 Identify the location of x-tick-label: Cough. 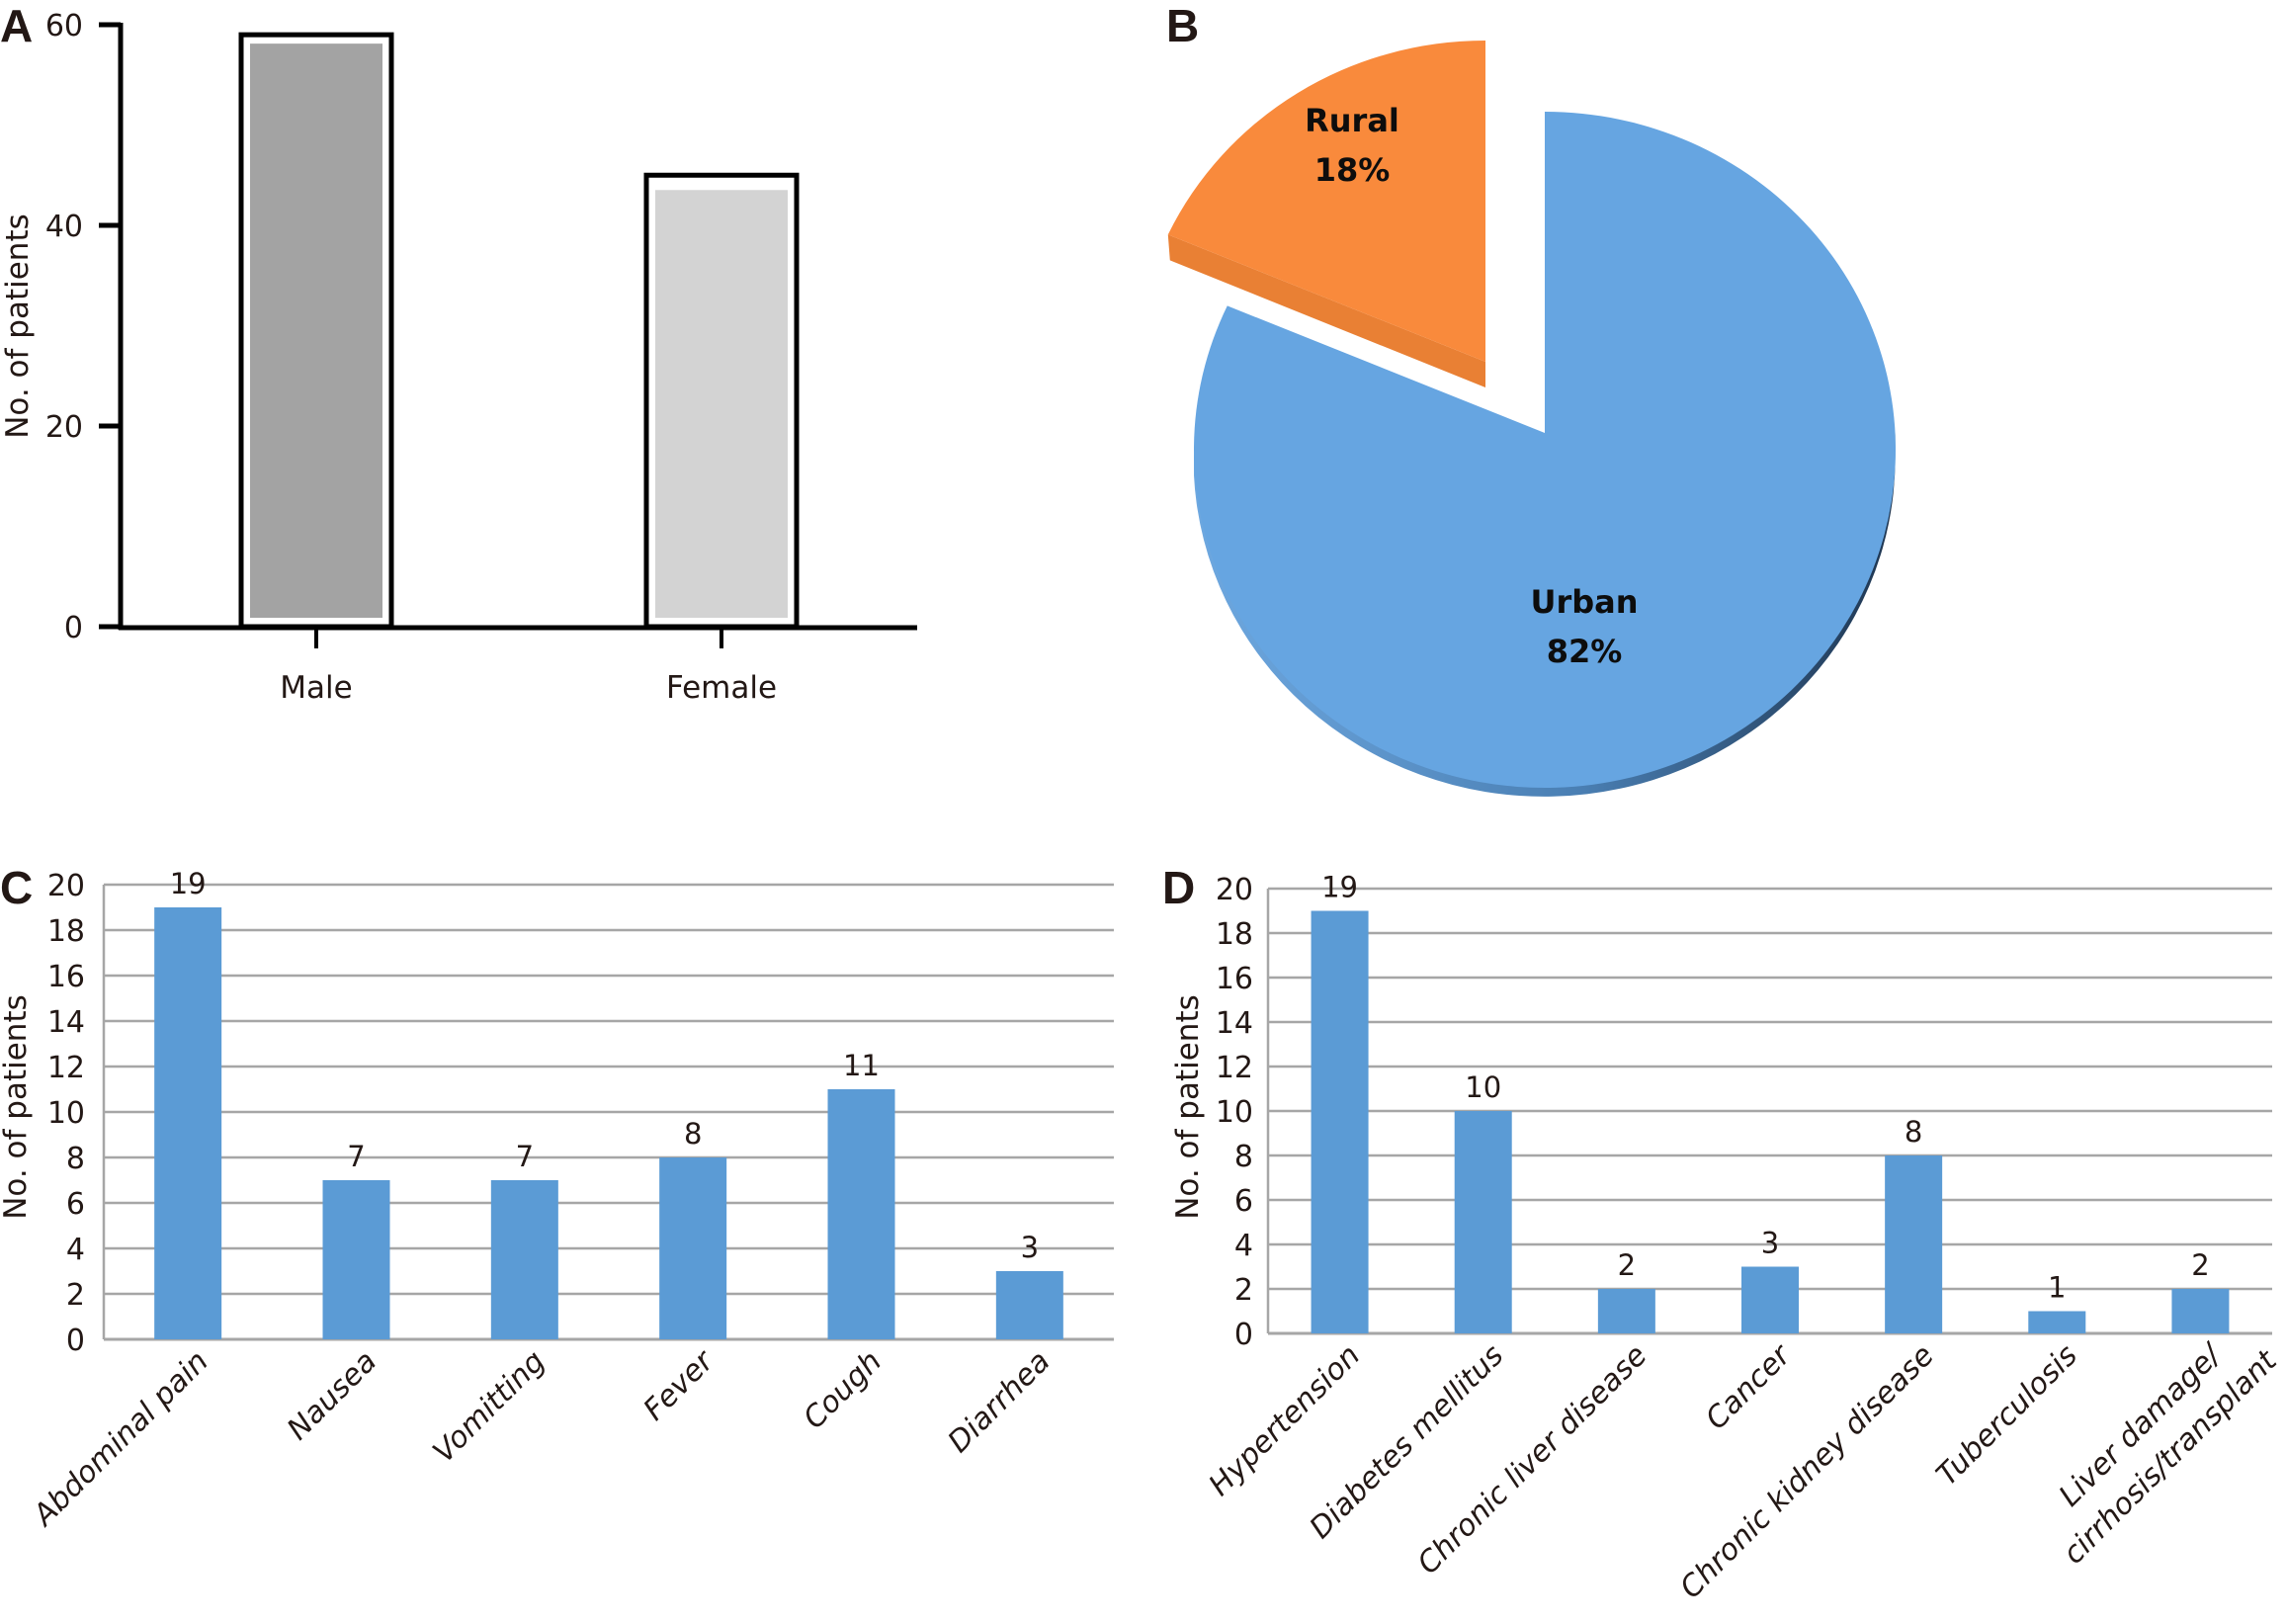
(843, 1390).